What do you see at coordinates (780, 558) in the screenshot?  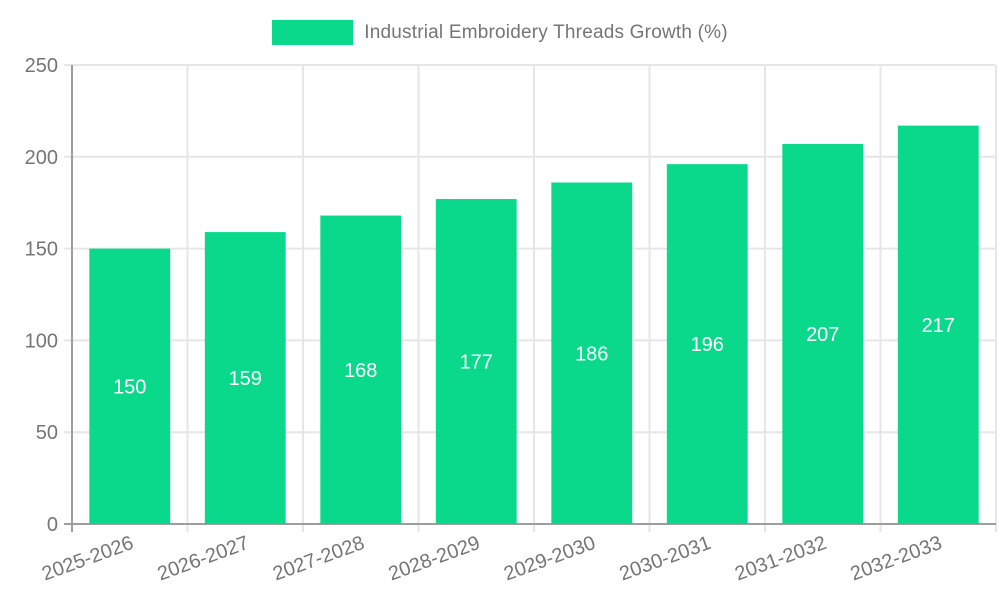 I see `x-tick-label: 2031-2032` at bounding box center [780, 558].